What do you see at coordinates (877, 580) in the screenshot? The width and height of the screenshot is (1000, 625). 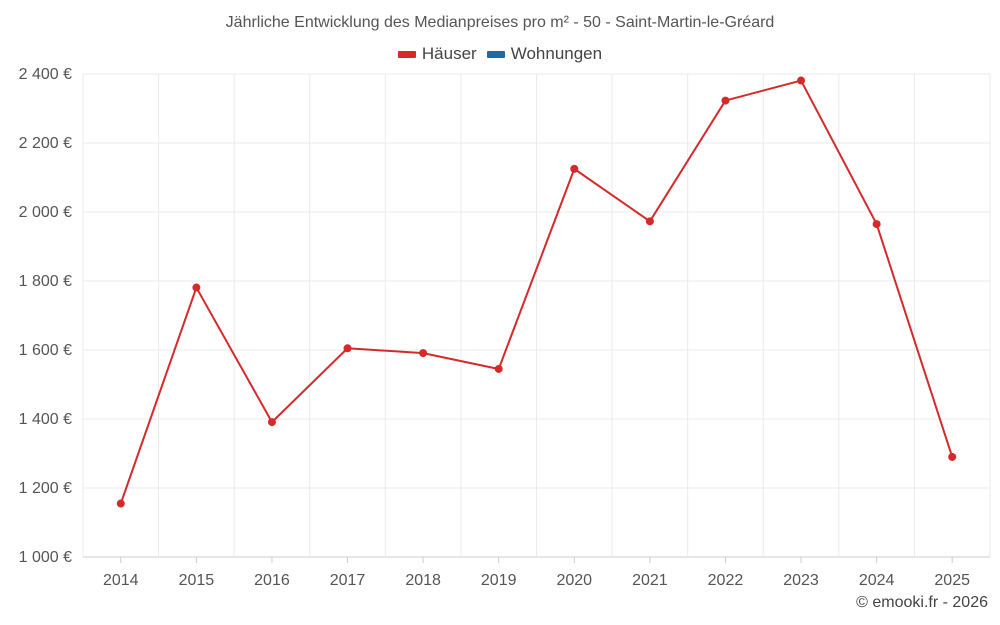 I see `x-tick-label: 2024` at bounding box center [877, 580].